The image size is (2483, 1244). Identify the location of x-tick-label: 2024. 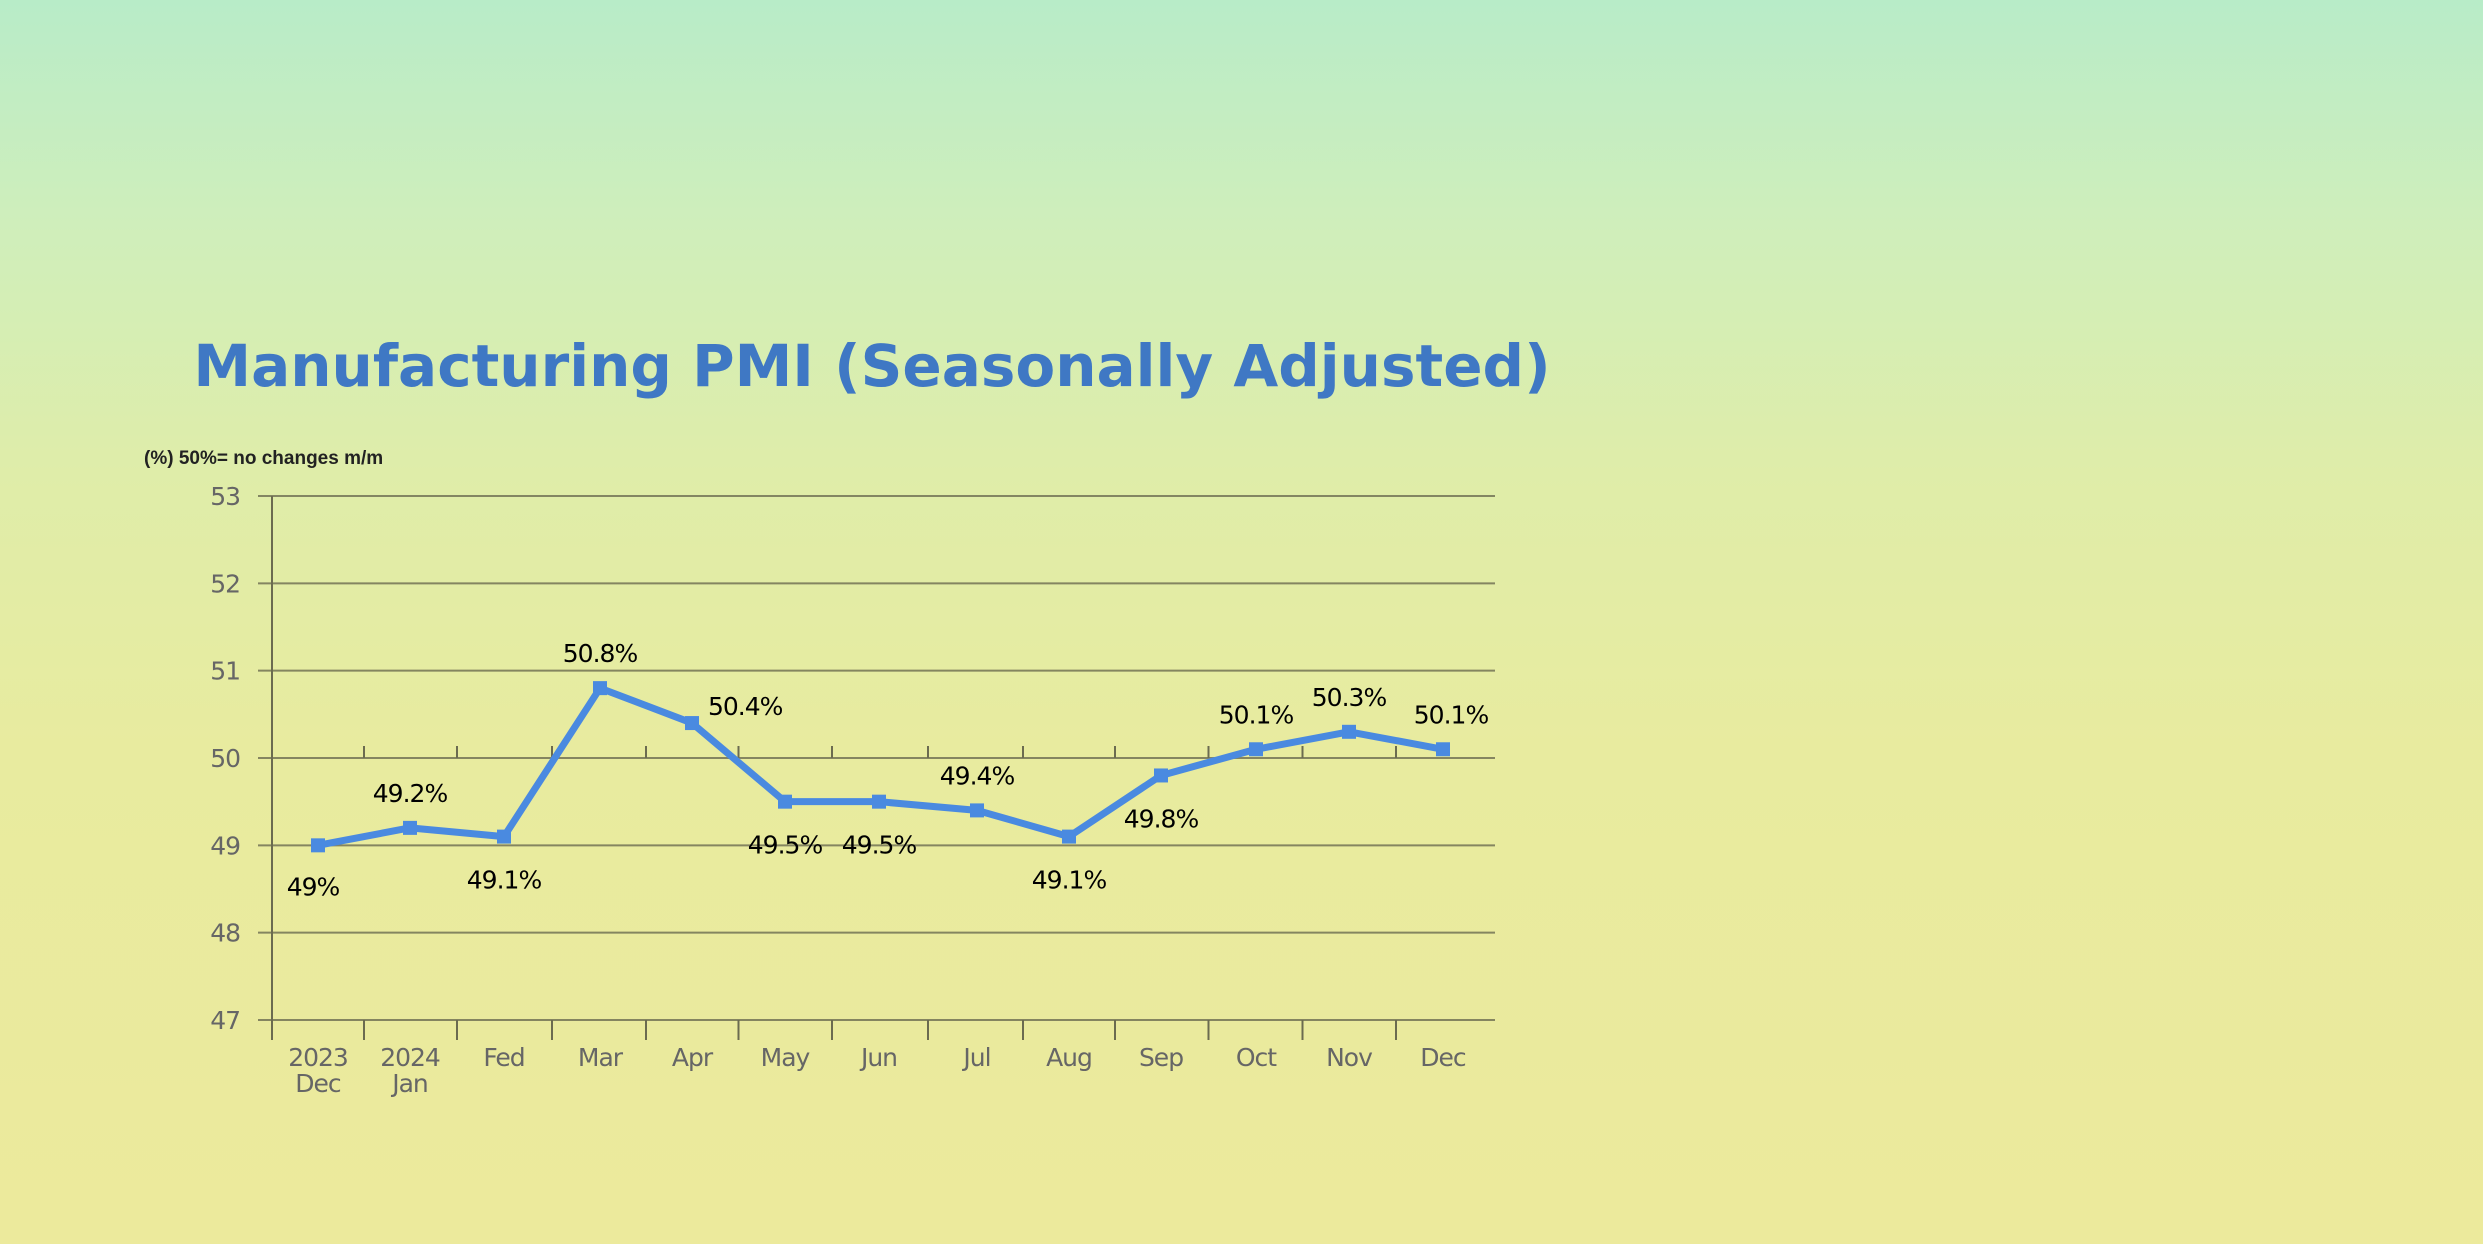
(410, 1057).